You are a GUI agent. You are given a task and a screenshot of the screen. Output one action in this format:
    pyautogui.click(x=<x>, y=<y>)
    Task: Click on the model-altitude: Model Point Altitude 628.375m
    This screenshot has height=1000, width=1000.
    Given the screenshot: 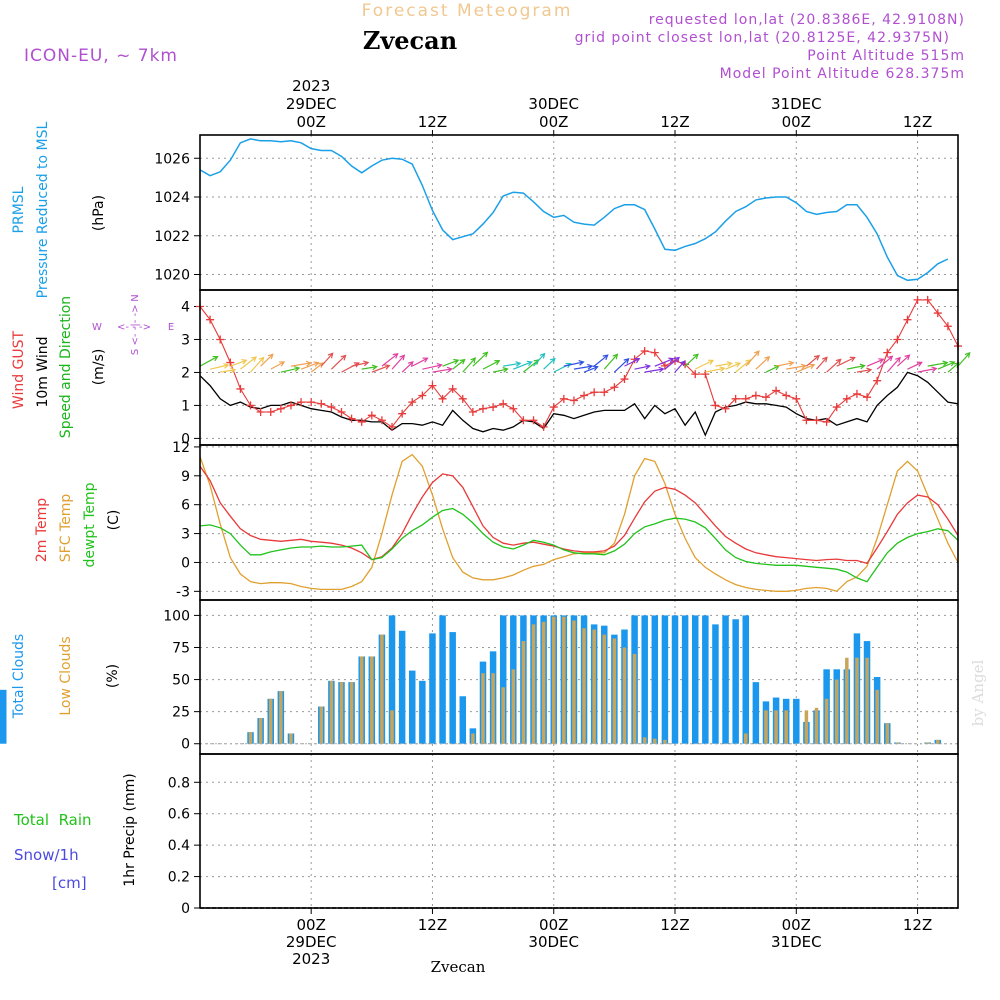 What is the action you would take?
    pyautogui.click(x=842, y=74)
    